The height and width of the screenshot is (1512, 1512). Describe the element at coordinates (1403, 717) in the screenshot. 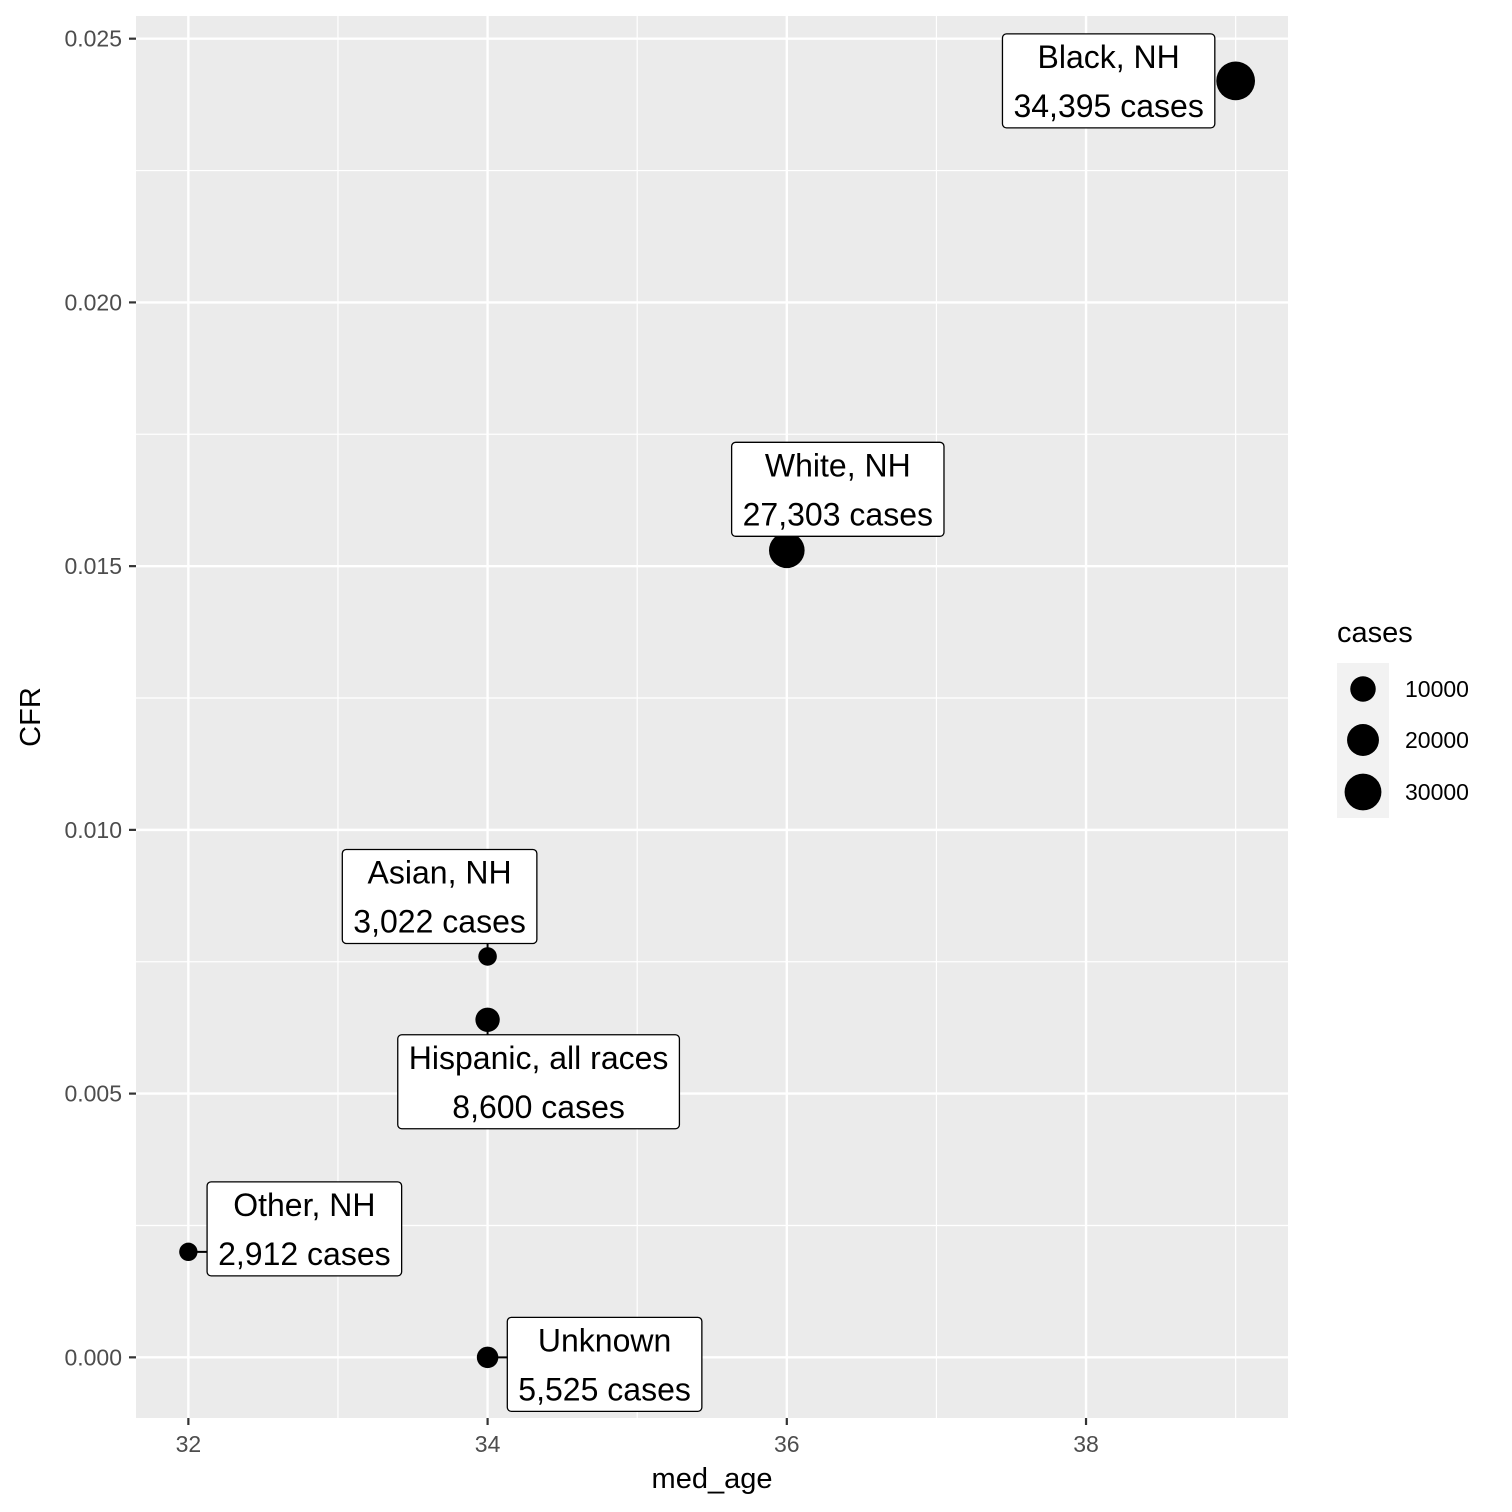

I see `size-legend: cases 10000 20000 30000` at that location.